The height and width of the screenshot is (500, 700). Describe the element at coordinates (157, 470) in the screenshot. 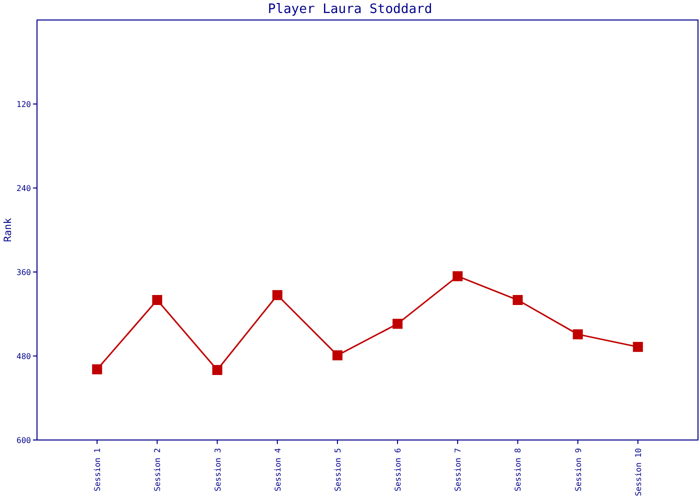

I see `x-tick-label: Session 2` at that location.